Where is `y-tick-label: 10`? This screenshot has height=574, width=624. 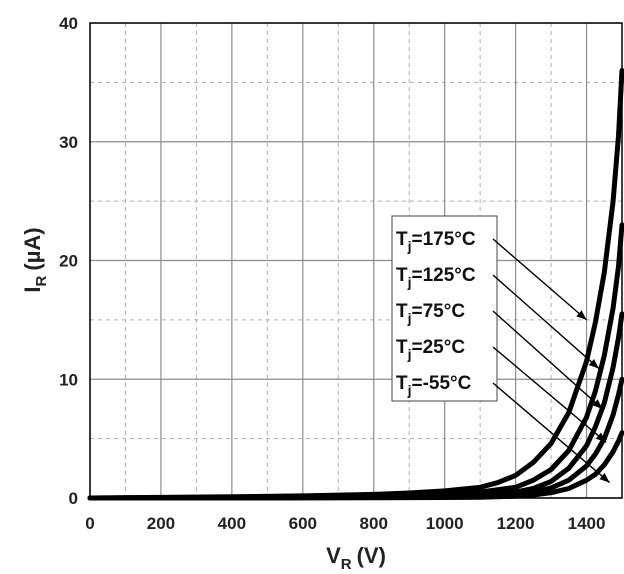
y-tick-label: 10 is located at coordinates (68, 379).